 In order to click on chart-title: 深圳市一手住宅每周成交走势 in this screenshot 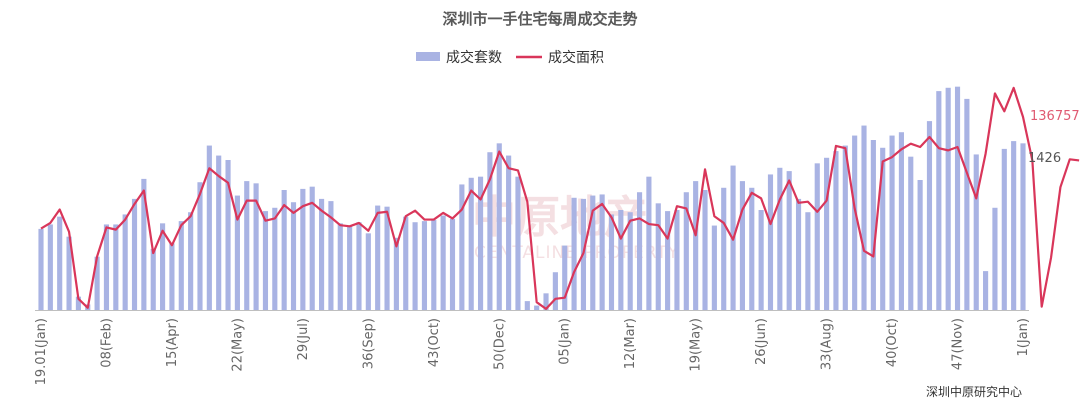, I will do `click(539, 19)`.